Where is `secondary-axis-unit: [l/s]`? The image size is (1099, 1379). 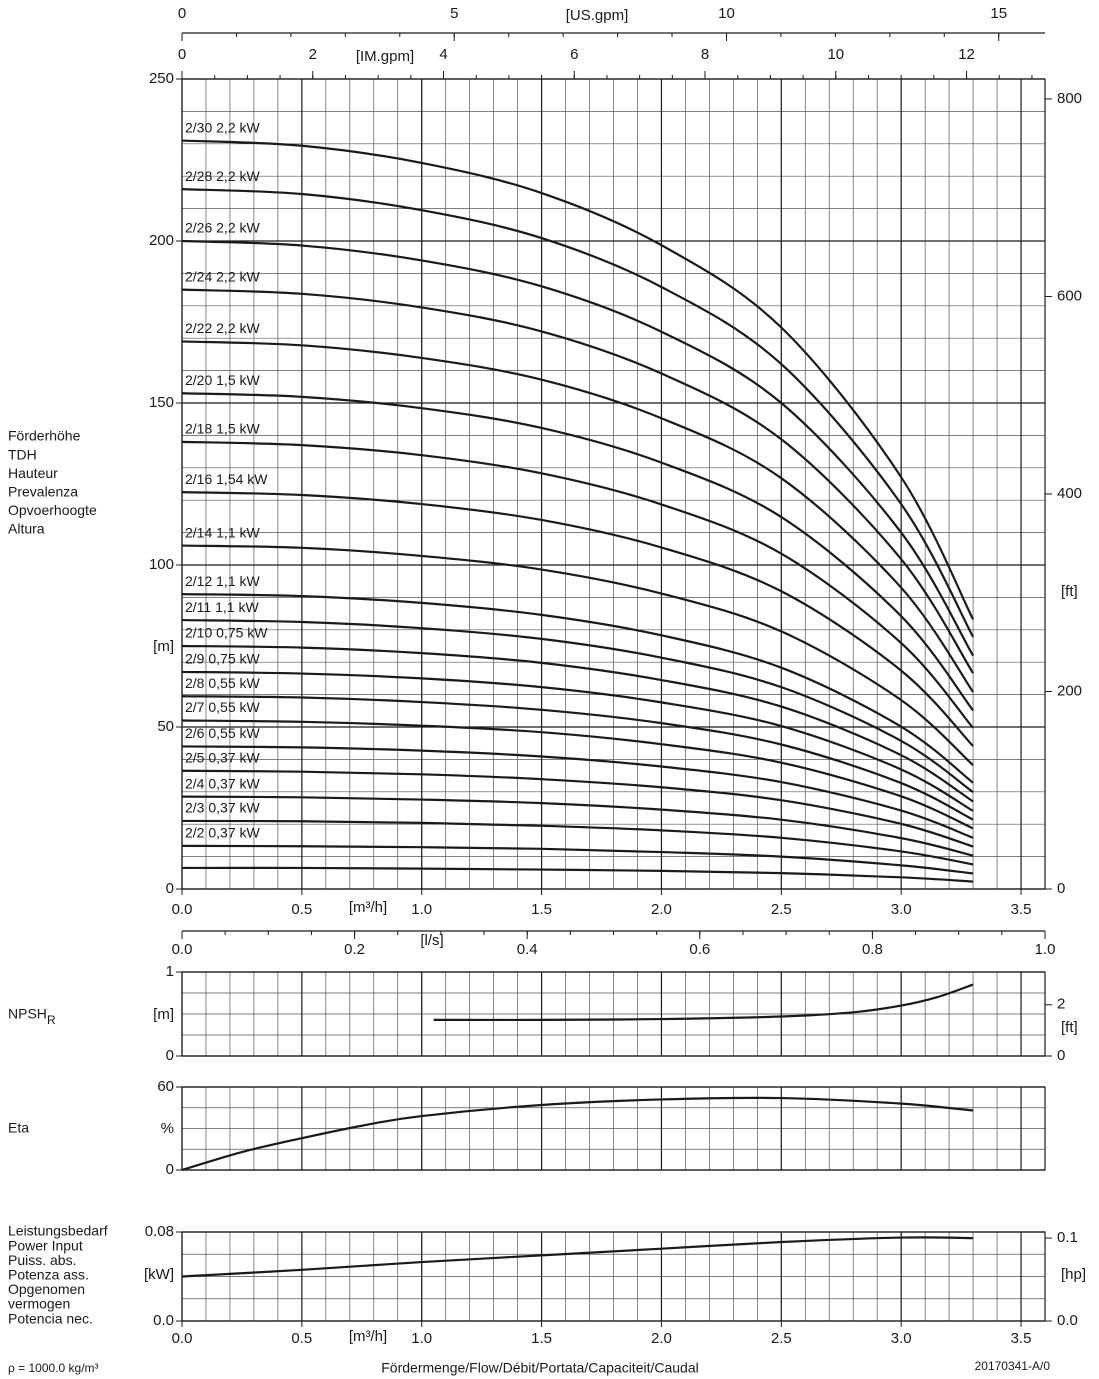 secondary-axis-unit: [l/s] is located at coordinates (431, 940).